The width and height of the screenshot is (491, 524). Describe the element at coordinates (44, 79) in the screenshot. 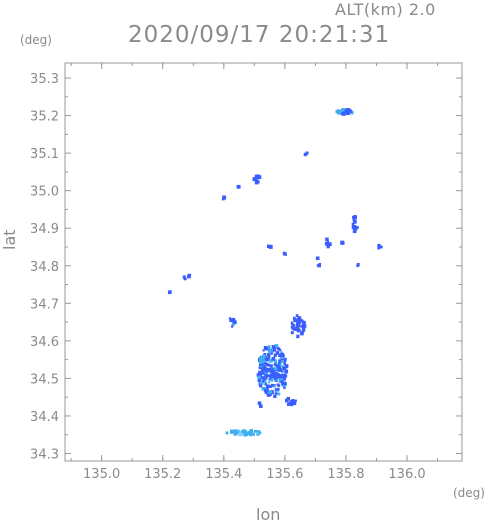

I see `y-tick-label: 35.3` at that location.